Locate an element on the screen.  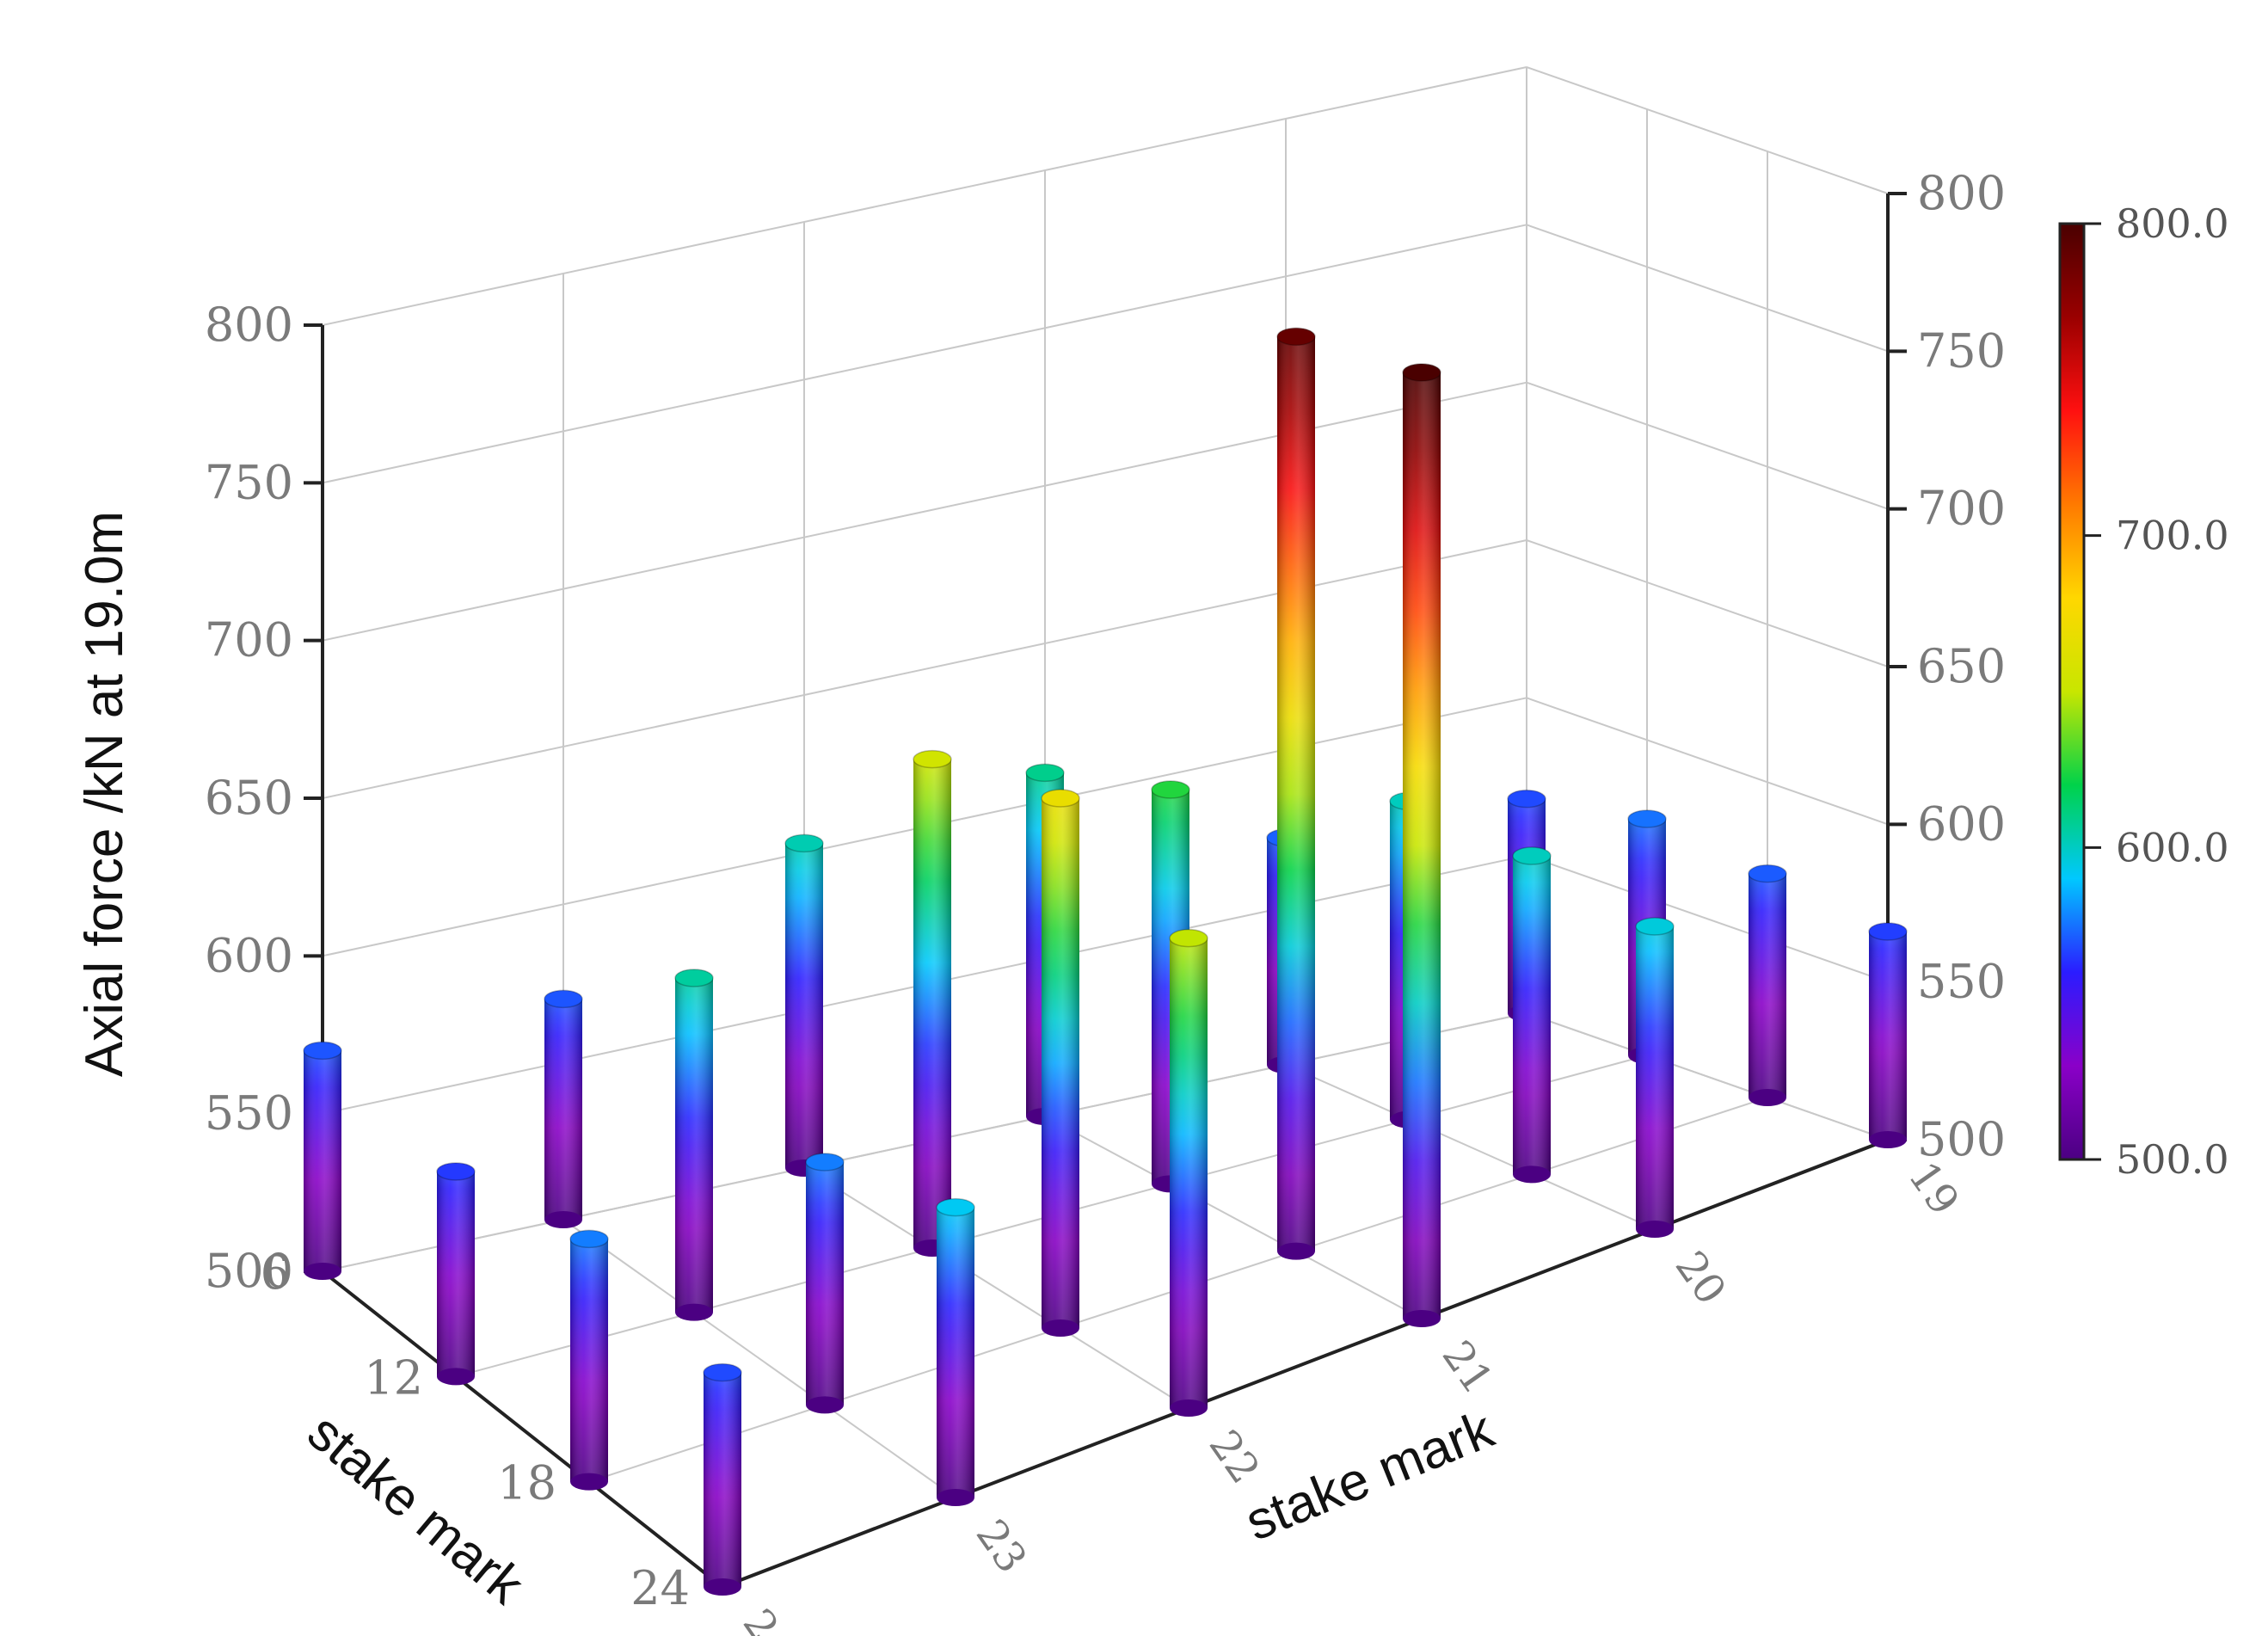
z-tick-label-left: 700 is located at coordinates (249, 640).